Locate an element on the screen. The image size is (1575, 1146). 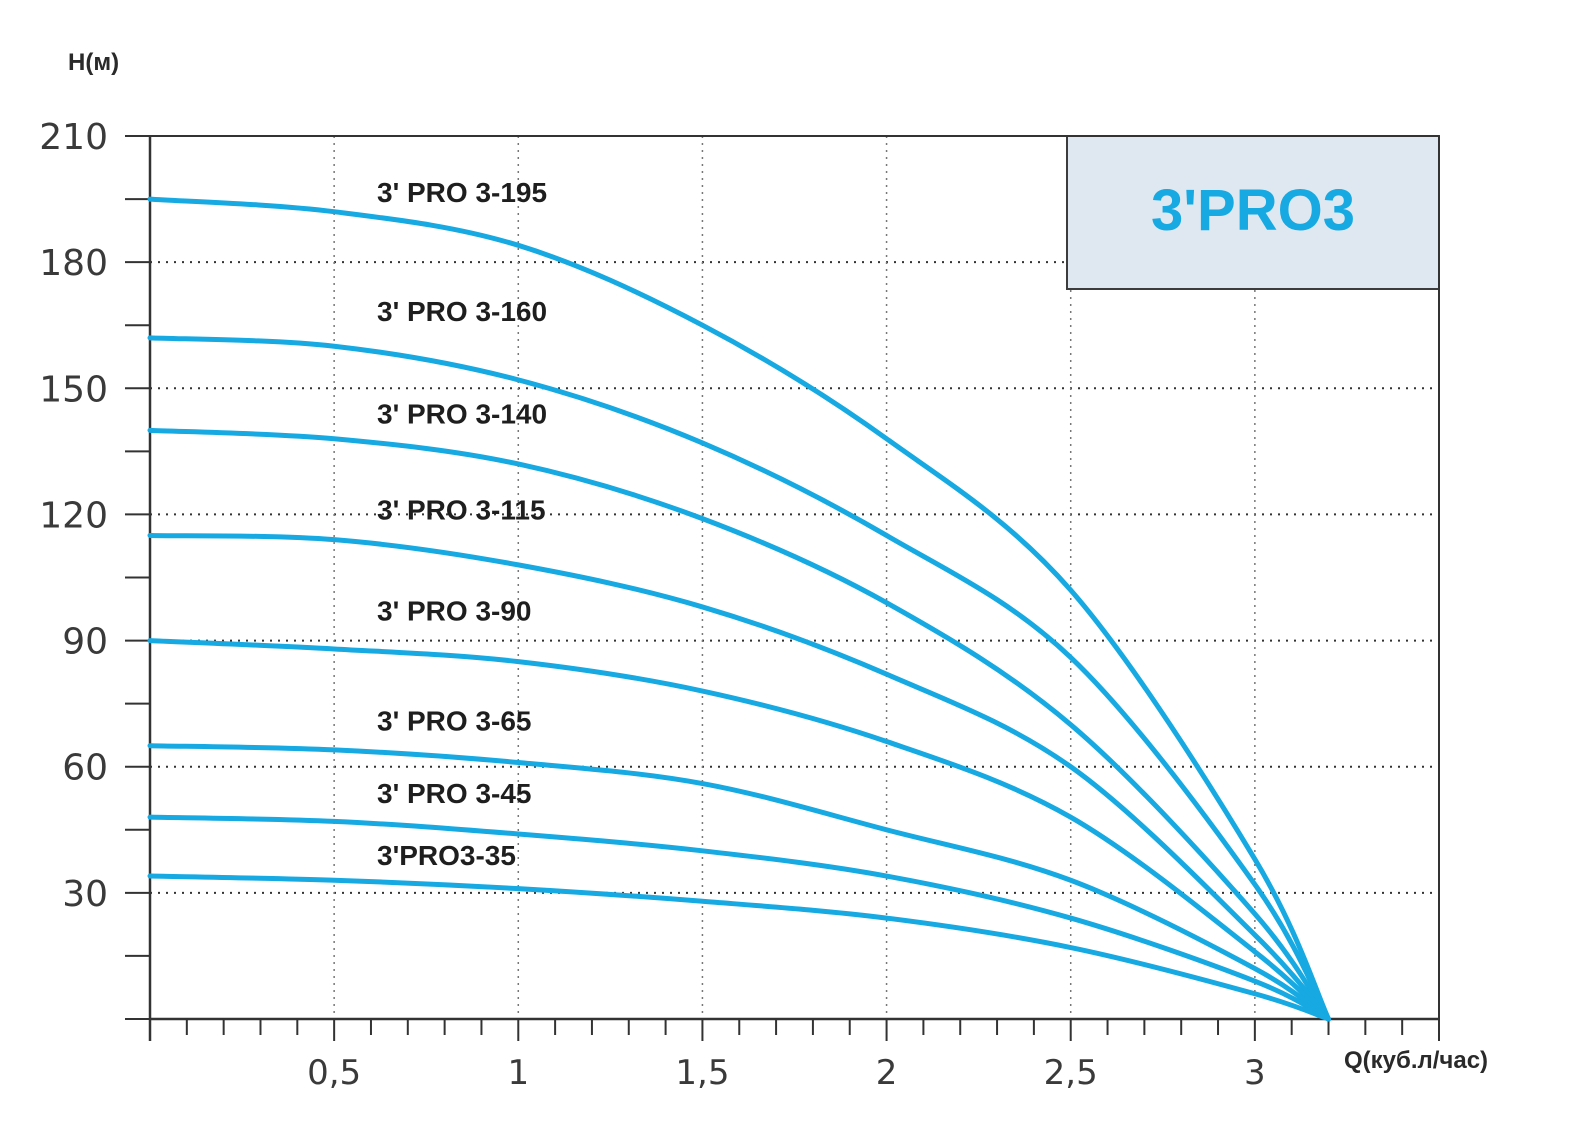
chart-title: 3'PRO3 is located at coordinates (1253, 210).